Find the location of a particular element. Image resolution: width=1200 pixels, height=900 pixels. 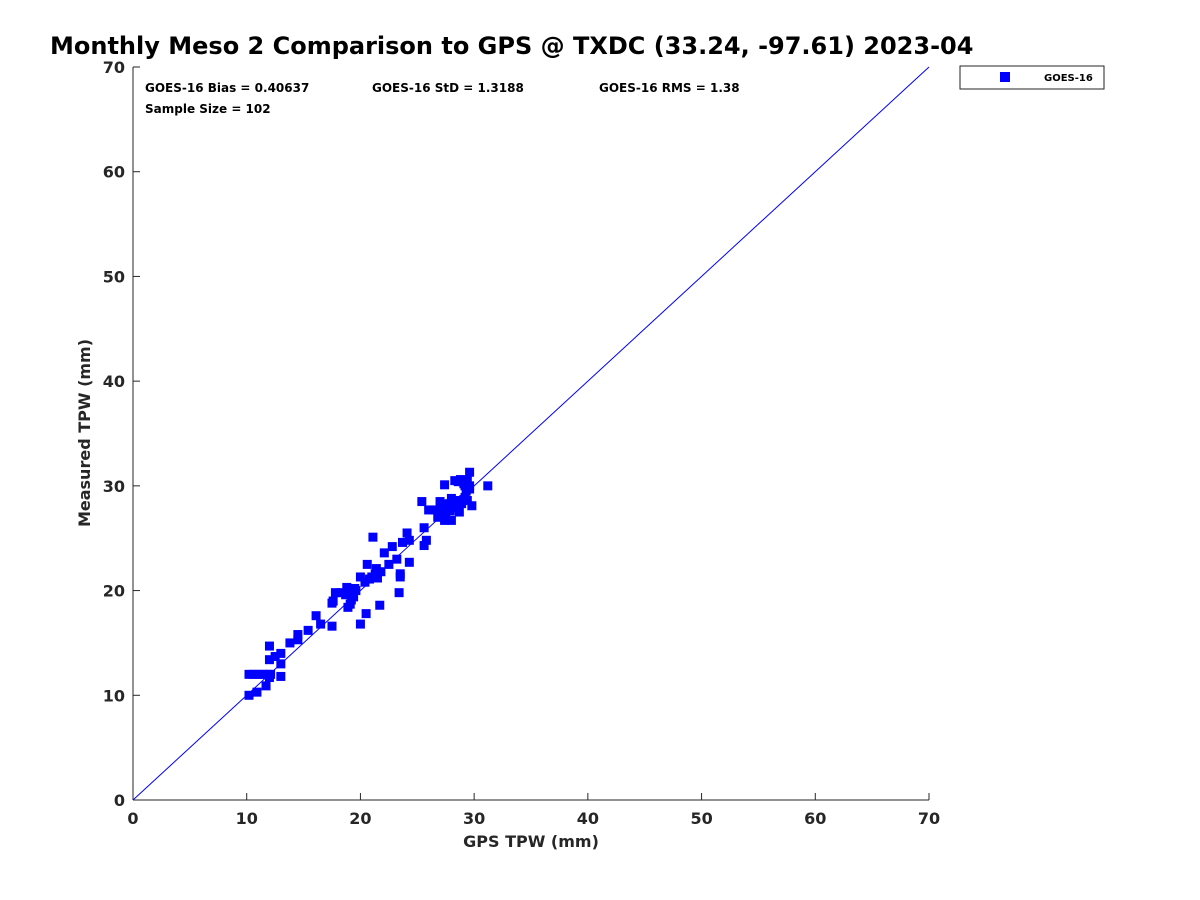

y-tick-label: 20 is located at coordinates (114, 591).